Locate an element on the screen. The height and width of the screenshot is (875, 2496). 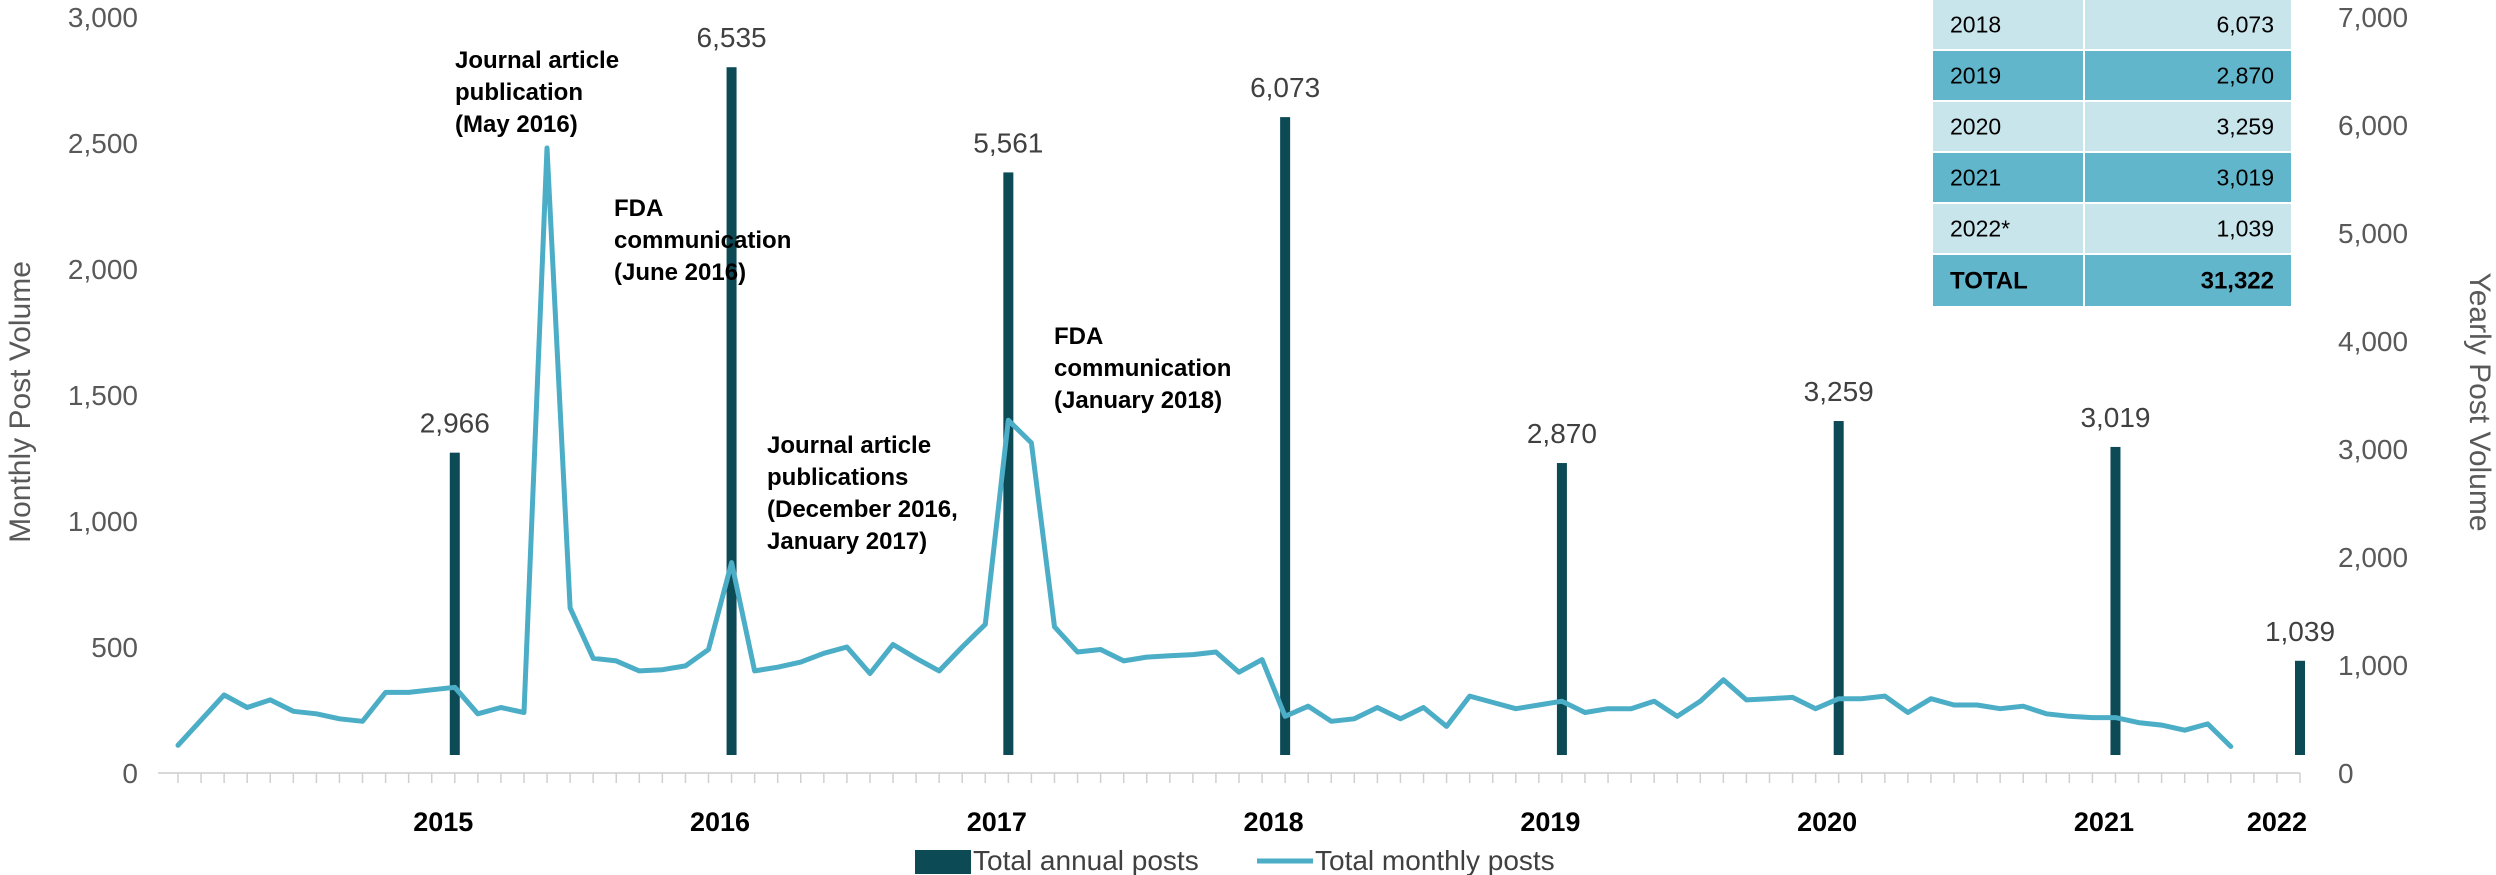
left-y-tick-label: 1,500 is located at coordinates (103, 395).